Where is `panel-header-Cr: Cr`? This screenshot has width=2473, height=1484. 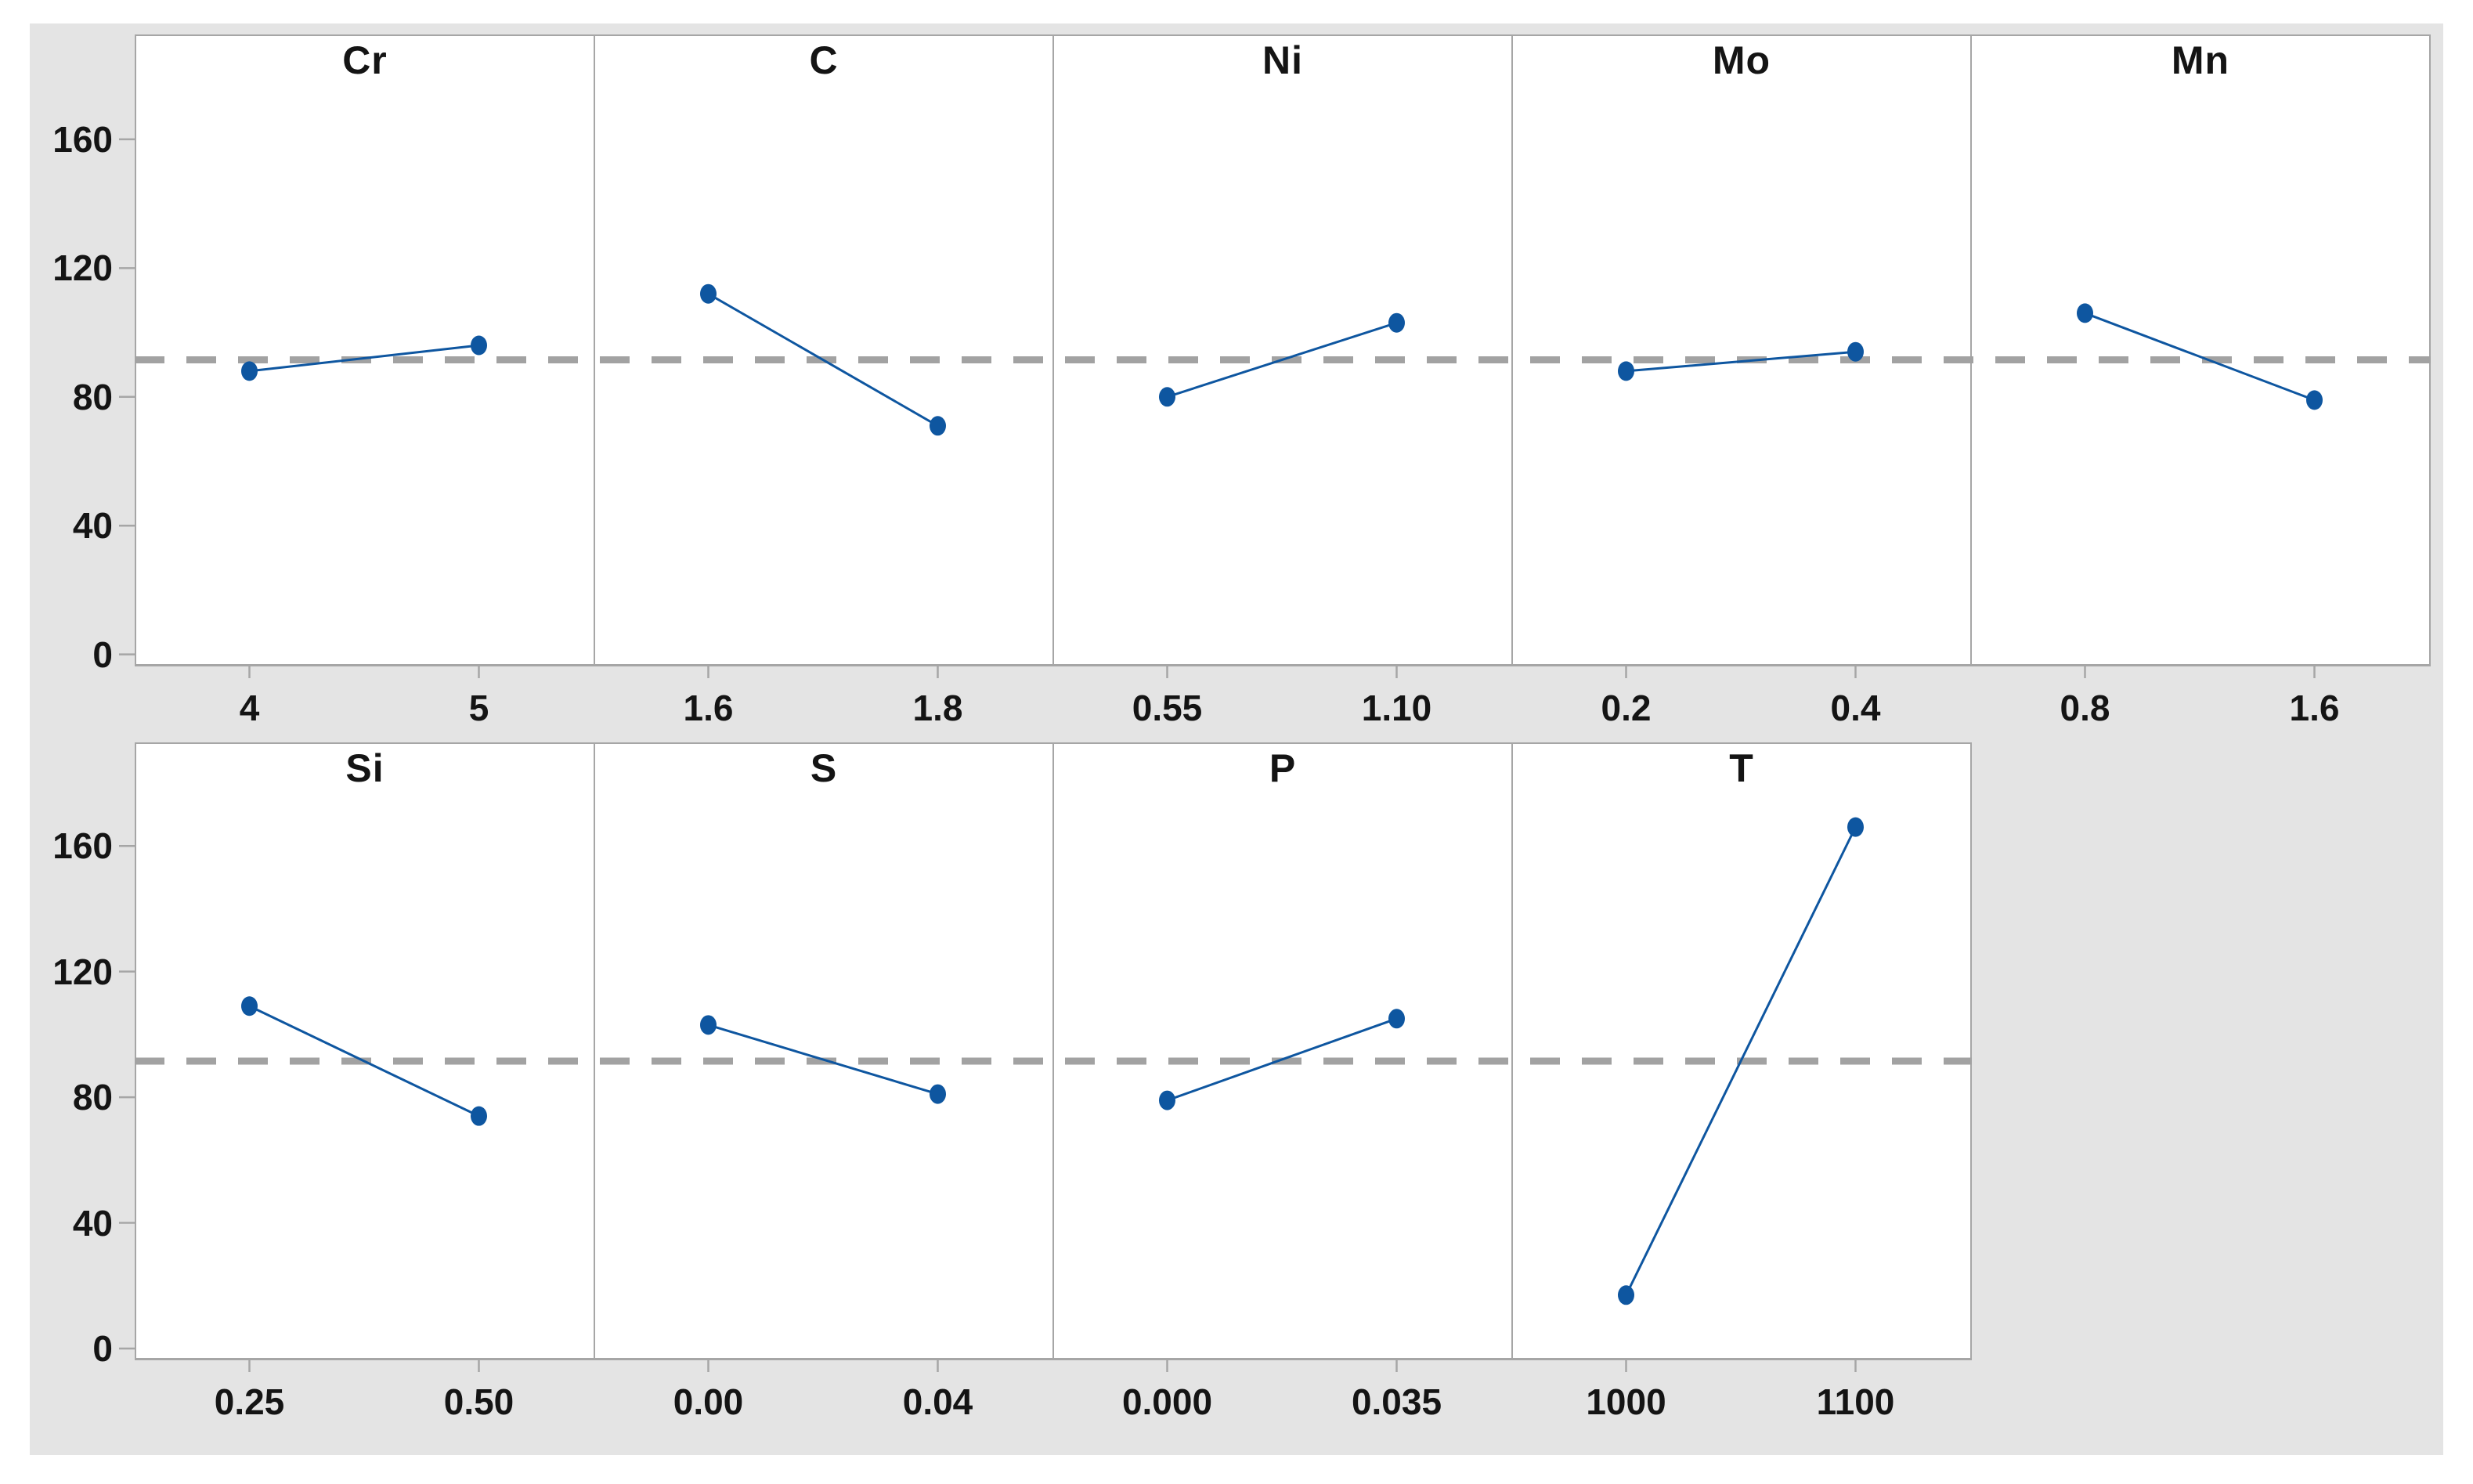
panel-header-Cr: Cr is located at coordinates (365, 60).